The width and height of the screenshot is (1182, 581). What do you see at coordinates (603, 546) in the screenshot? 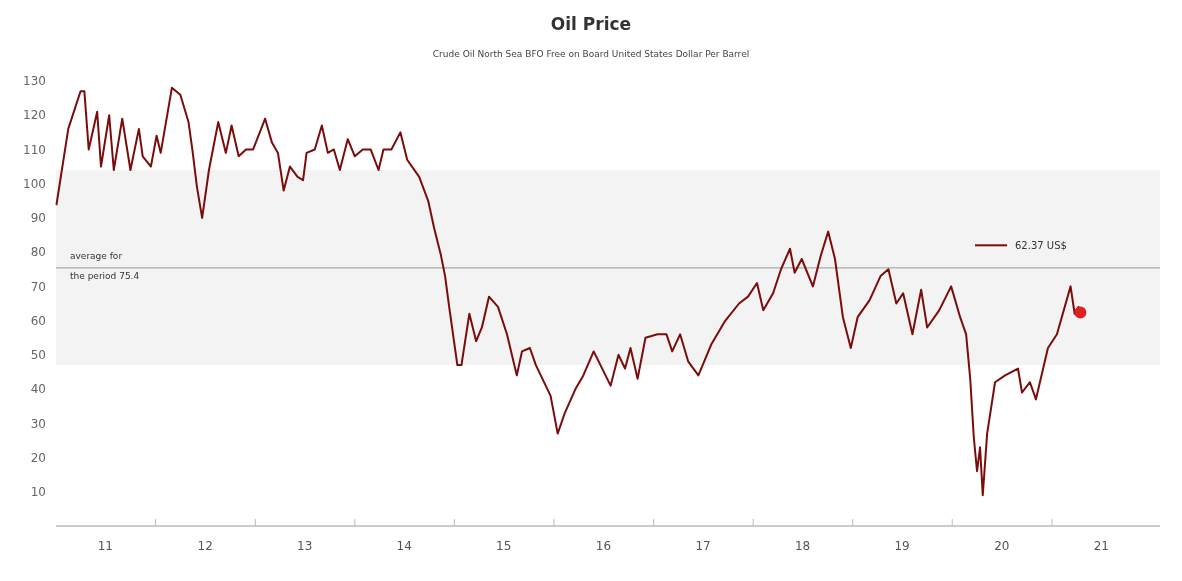
I see `x-tick-label: 16` at bounding box center [603, 546].